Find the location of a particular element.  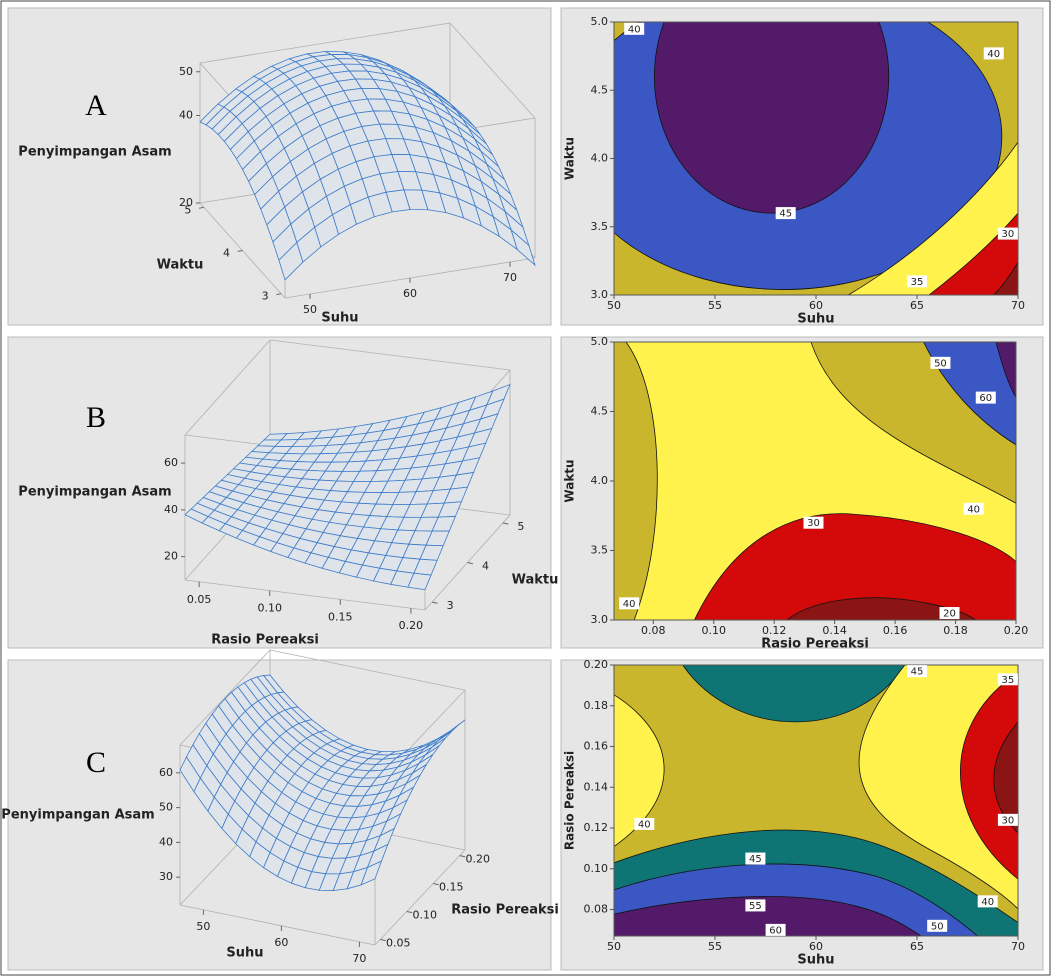

contour-fills is located at coordinates (816, 158).